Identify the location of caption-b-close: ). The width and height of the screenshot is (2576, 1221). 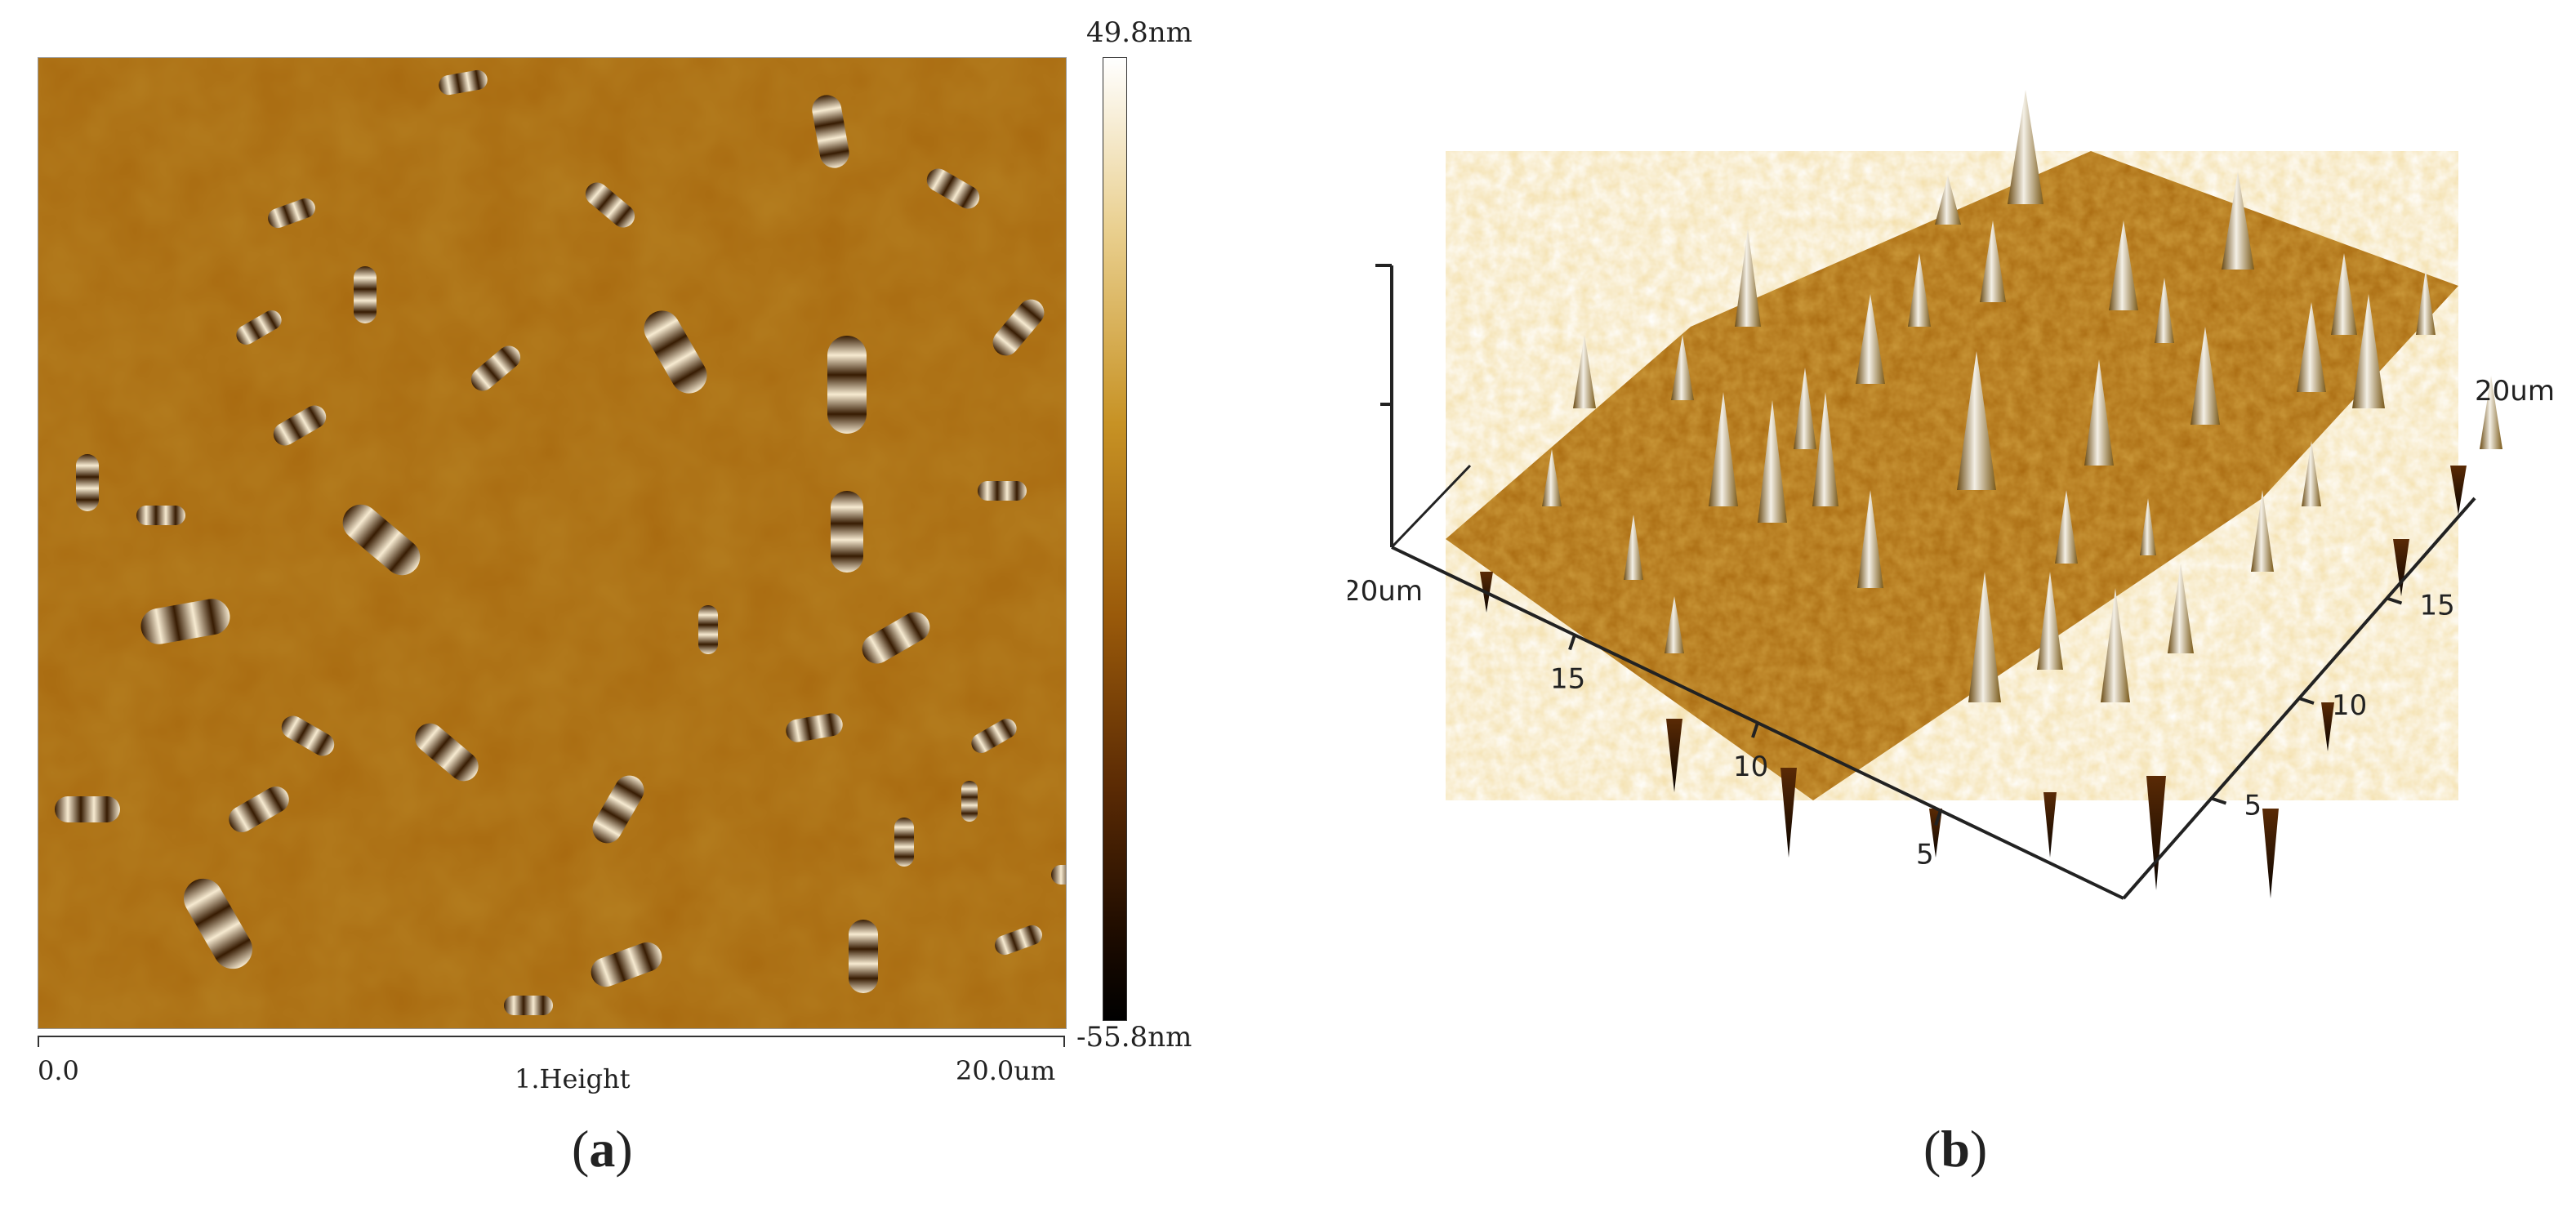
(1978, 1149).